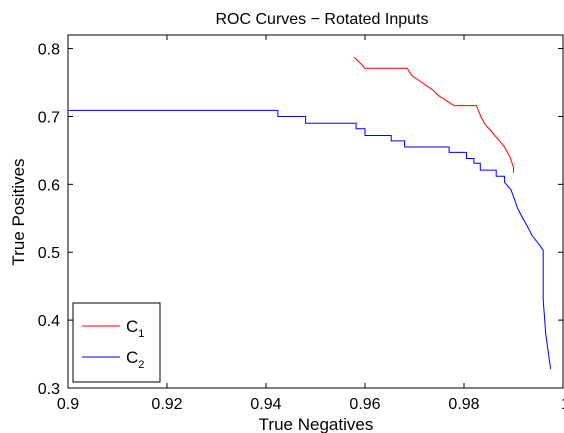 The image size is (564, 433). Describe the element at coordinates (322, 19) in the screenshot. I see `chart-title: ROC Curves − Rotated Inputs` at that location.